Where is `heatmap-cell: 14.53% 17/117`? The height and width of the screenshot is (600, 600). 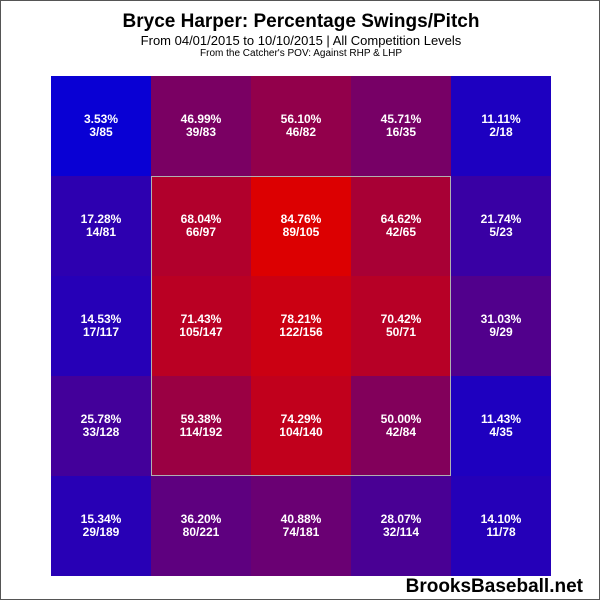 heatmap-cell: 14.53% 17/117 is located at coordinates (101, 326).